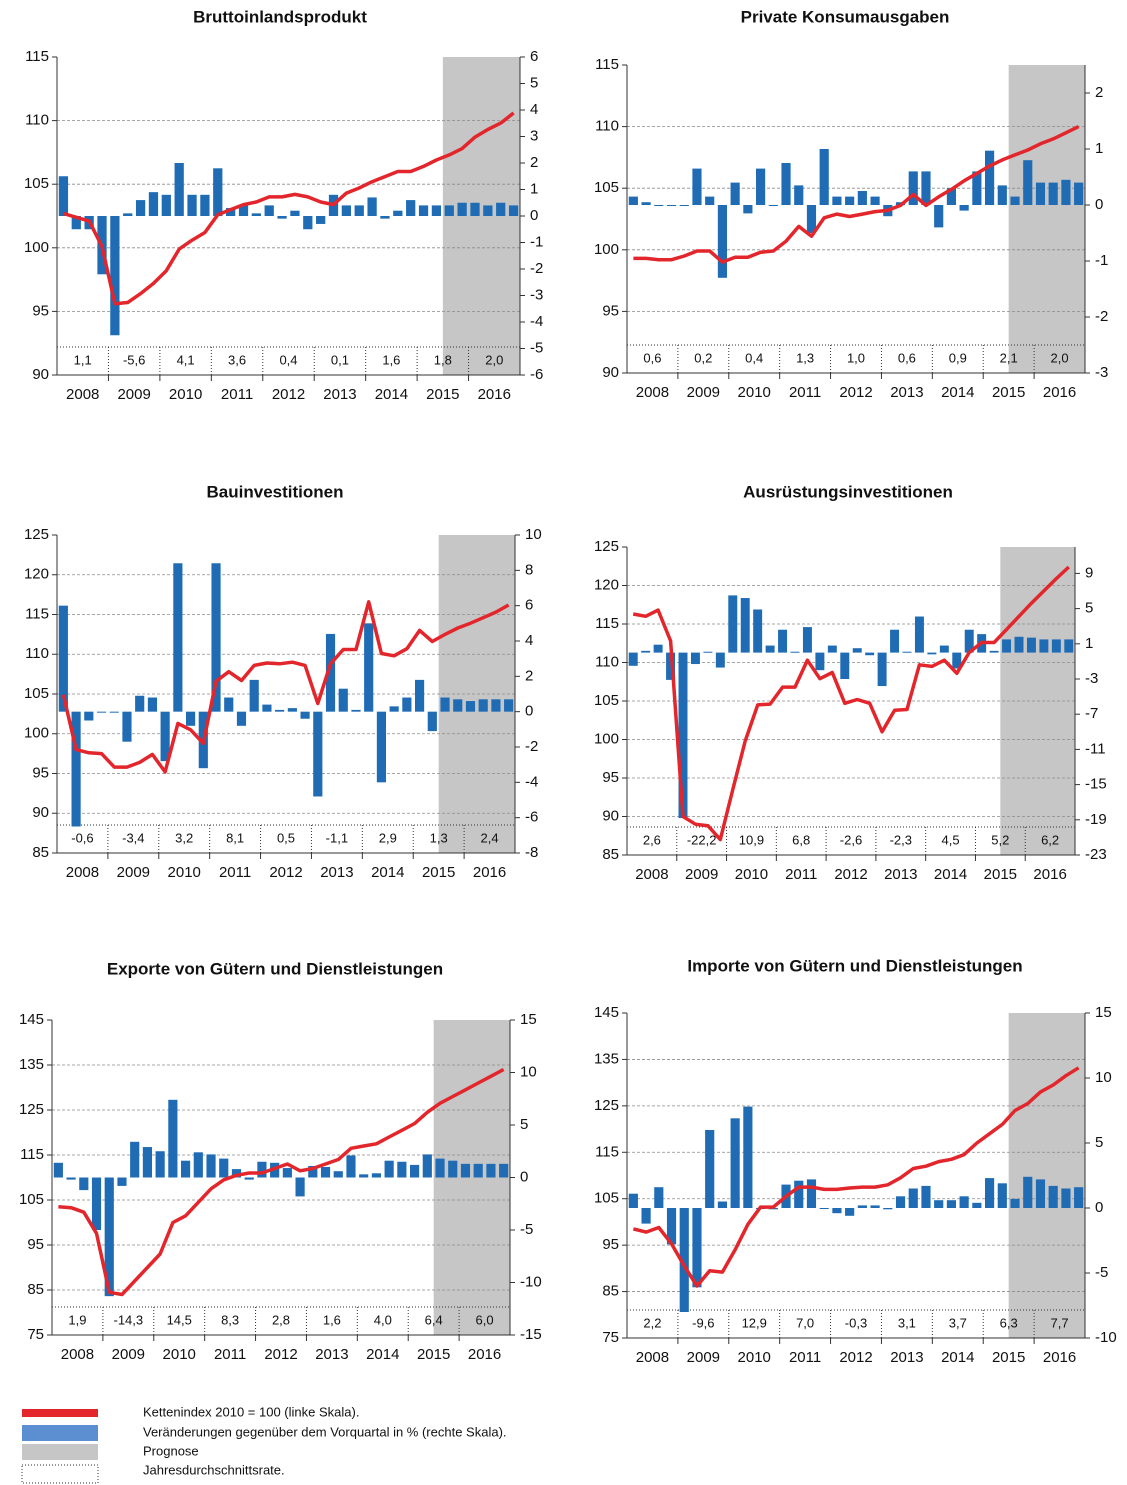 Image resolution: width=1127 pixels, height=1485 pixels. What do you see at coordinates (280, 16) in the screenshot?
I see `chart-title: Bruttoinlandsprodukt` at bounding box center [280, 16].